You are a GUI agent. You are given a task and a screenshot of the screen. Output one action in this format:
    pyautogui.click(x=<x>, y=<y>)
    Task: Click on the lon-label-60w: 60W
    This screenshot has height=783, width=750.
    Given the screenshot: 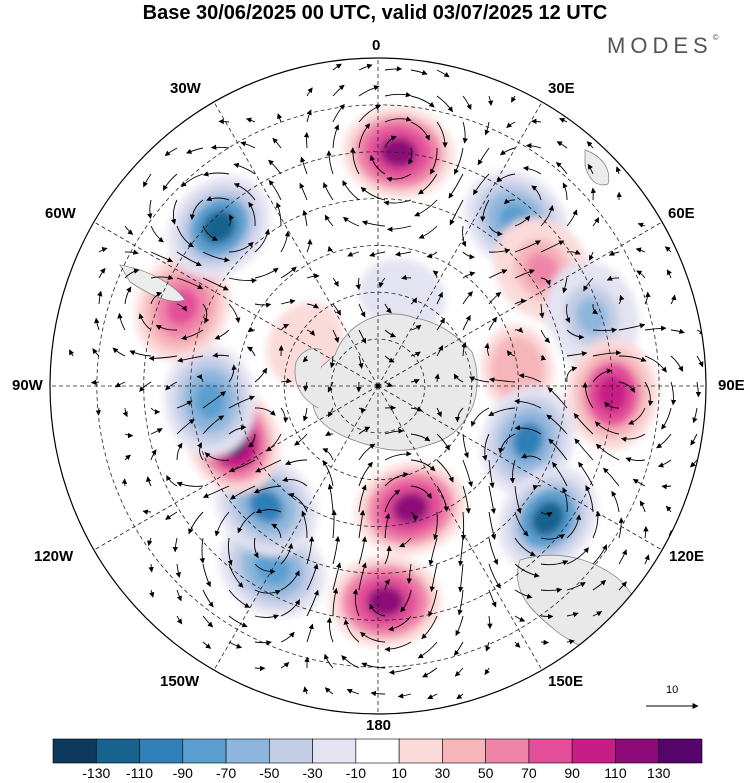 What is the action you would take?
    pyautogui.click(x=60, y=213)
    